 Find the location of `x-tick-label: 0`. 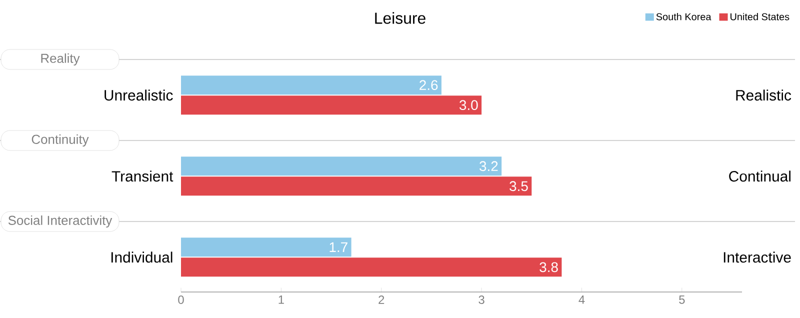

x-tick-label: 0 is located at coordinates (181, 300).